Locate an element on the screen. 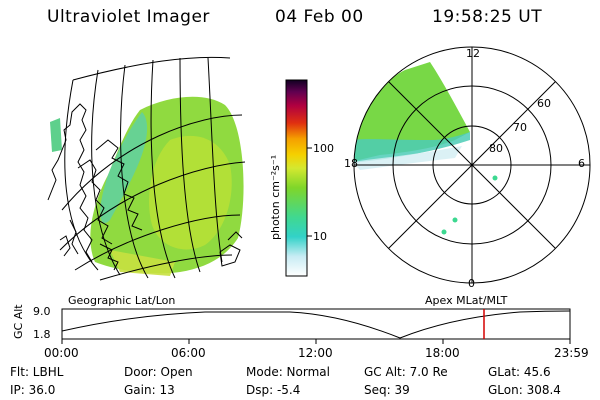  geo-lowlat-patch is located at coordinates (142, 263).